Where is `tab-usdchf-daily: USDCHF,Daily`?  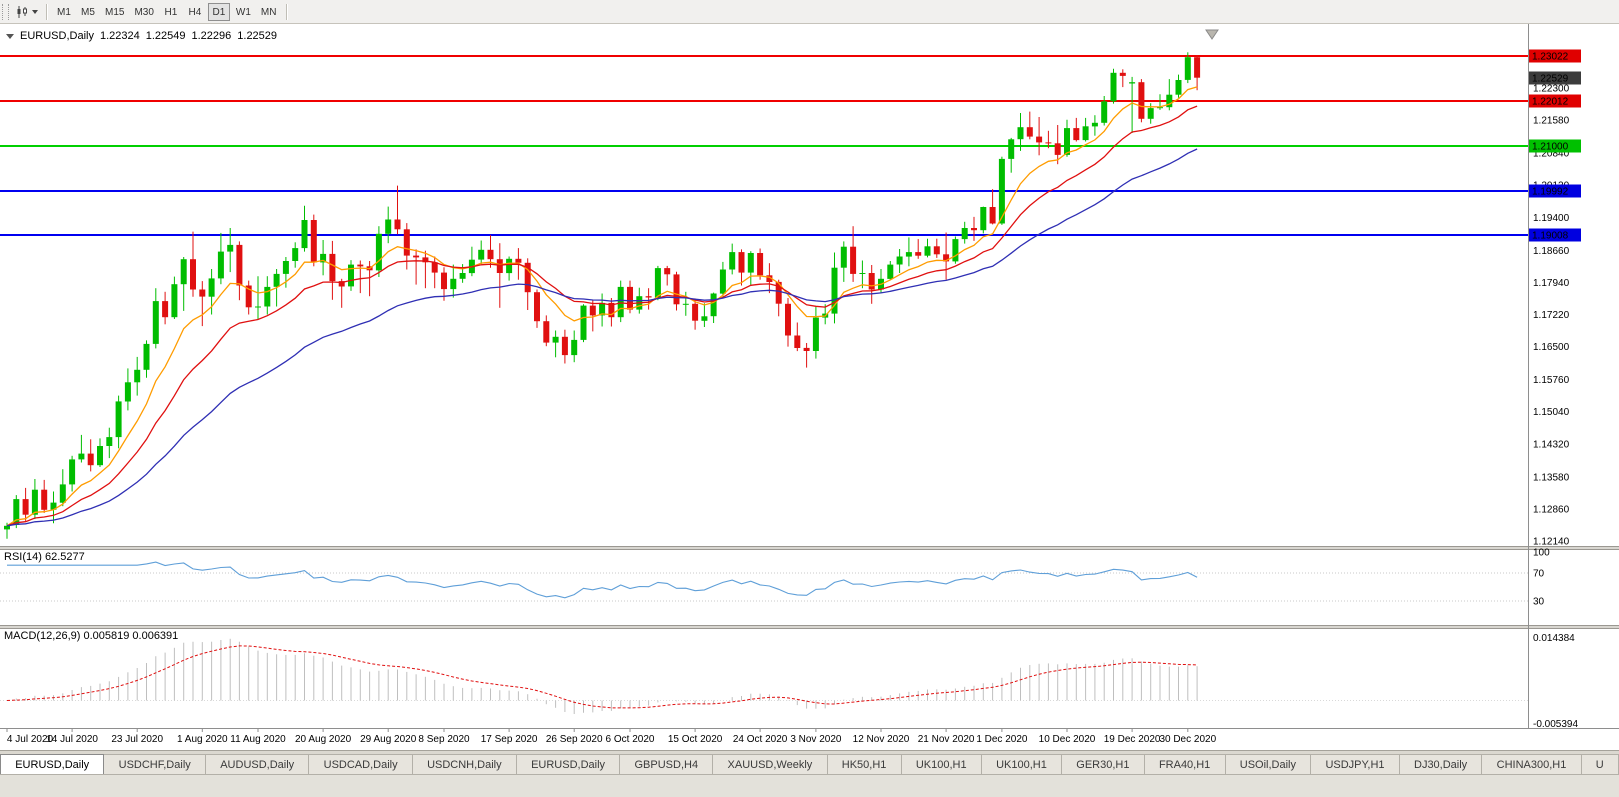 tab-usdchf-daily: USDCHF,Daily is located at coordinates (155, 764).